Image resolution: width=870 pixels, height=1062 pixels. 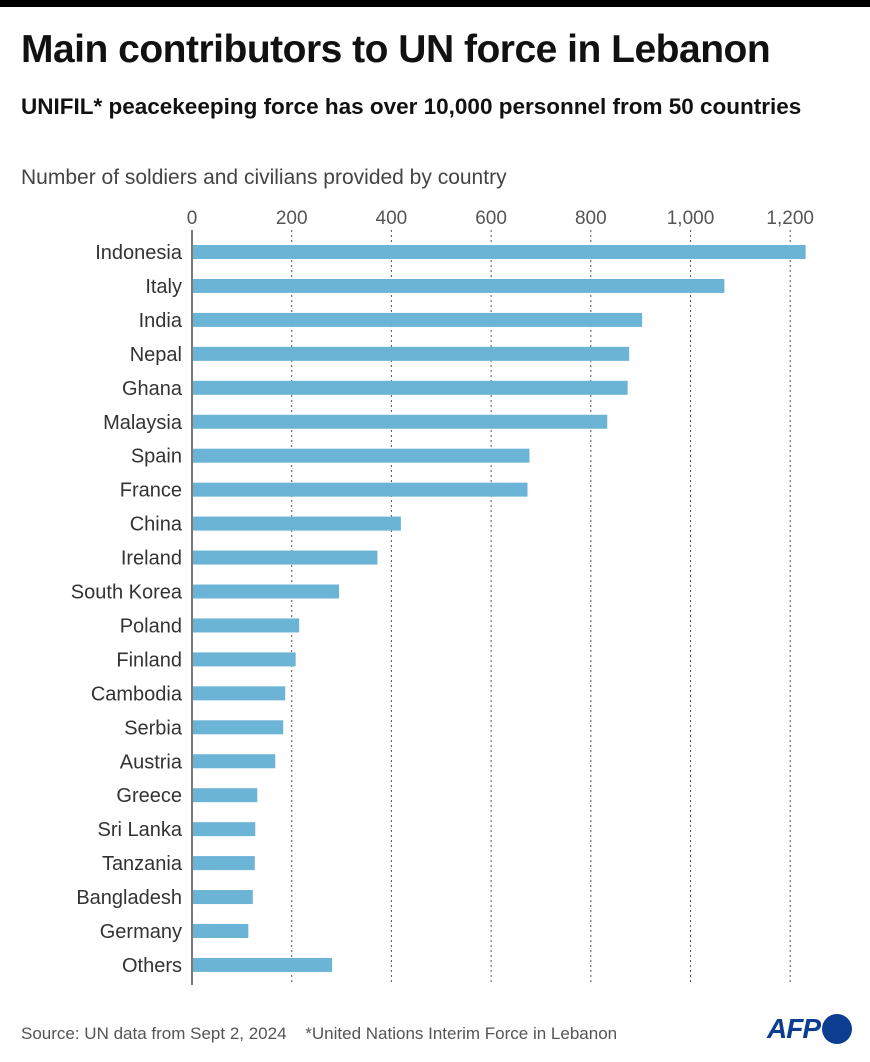 What do you see at coordinates (137, 694) in the screenshot?
I see `category-label: Cambodia` at bounding box center [137, 694].